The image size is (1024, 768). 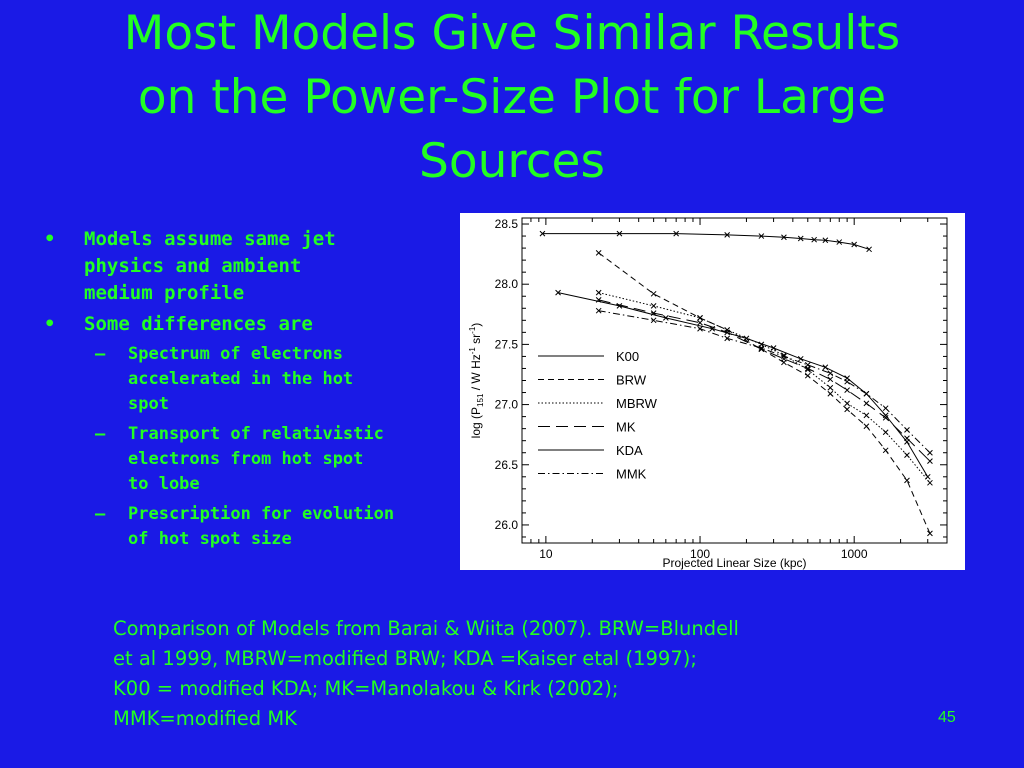 What do you see at coordinates (507, 284) in the screenshot?
I see `y-tick-label: 28.0` at bounding box center [507, 284].